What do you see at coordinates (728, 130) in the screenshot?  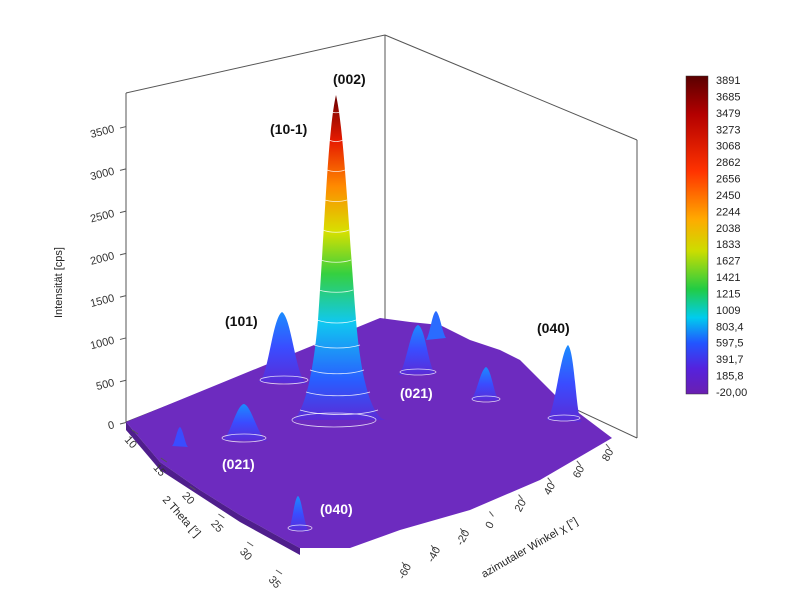 I see `colorbar-label: 3273` at bounding box center [728, 130].